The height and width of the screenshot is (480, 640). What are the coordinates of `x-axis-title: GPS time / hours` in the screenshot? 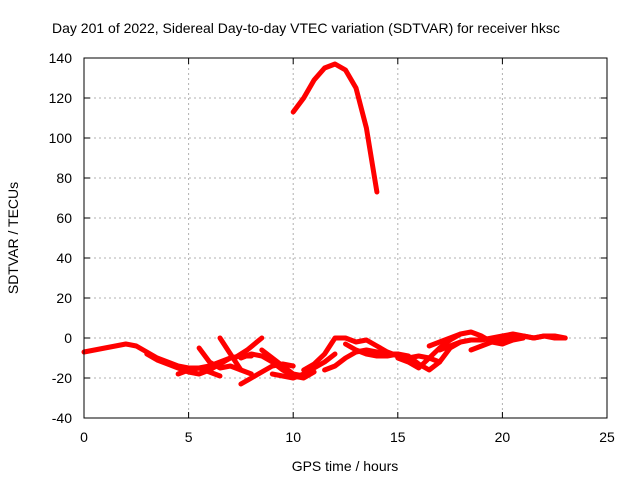 It's located at (345, 466).